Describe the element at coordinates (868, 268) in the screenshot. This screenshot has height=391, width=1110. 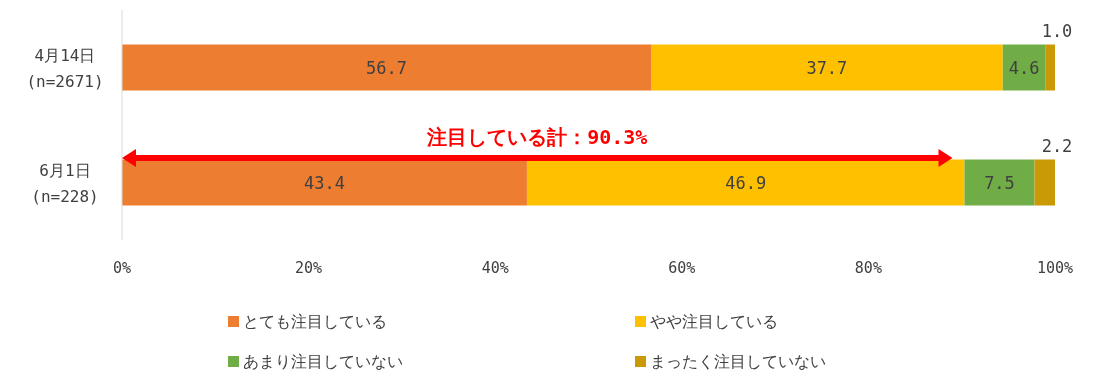
I see `x-tick-label: 80%` at that location.